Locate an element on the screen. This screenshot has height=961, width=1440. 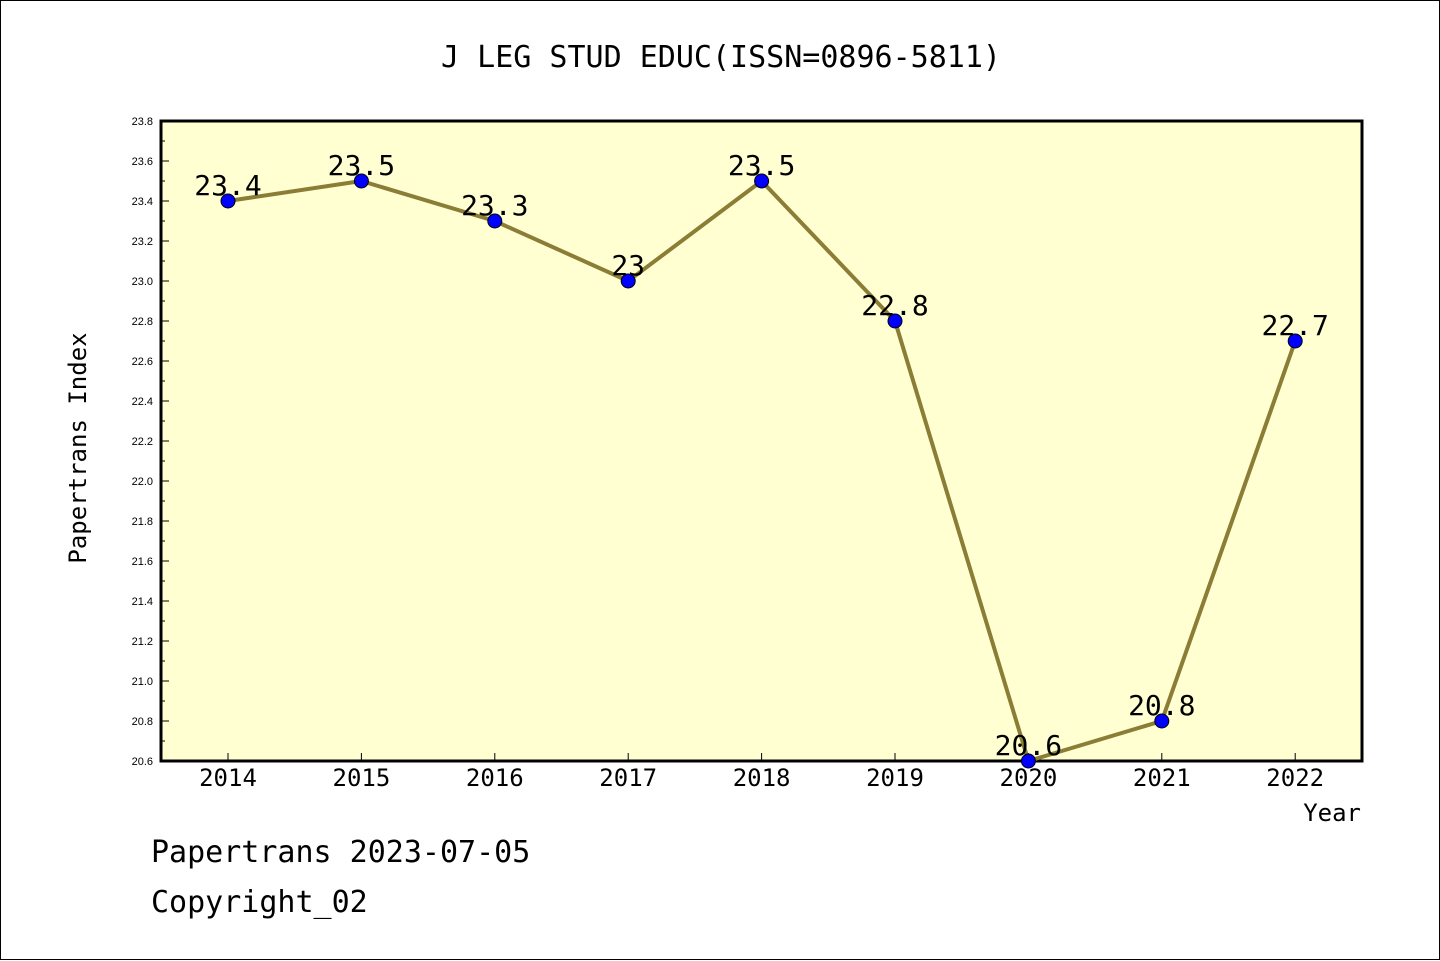
data-label: 23.3 is located at coordinates (494, 205).